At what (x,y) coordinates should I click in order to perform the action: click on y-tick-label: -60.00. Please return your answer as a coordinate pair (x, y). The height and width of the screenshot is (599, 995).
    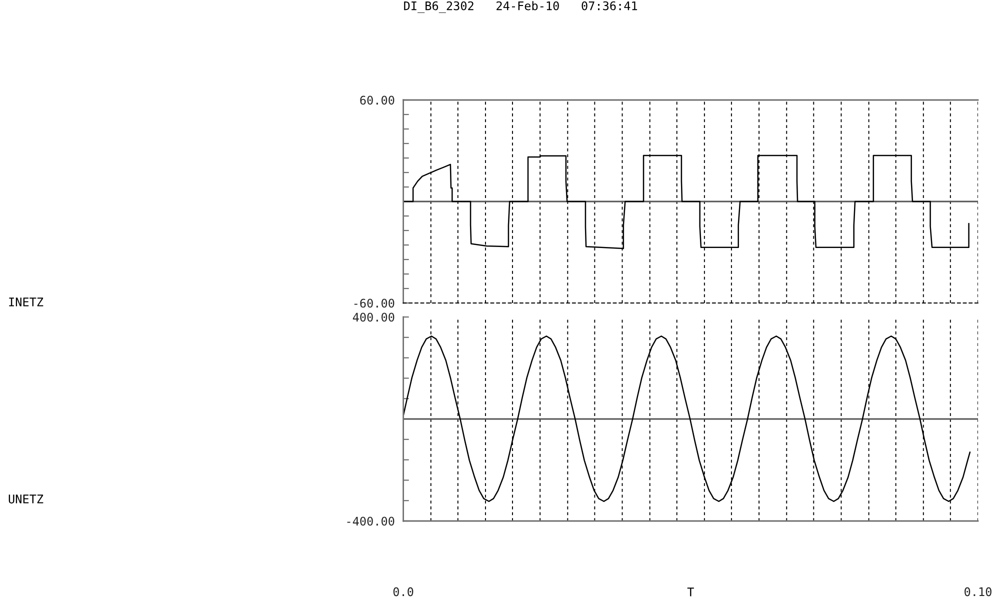
    Looking at the image, I should click on (374, 303).